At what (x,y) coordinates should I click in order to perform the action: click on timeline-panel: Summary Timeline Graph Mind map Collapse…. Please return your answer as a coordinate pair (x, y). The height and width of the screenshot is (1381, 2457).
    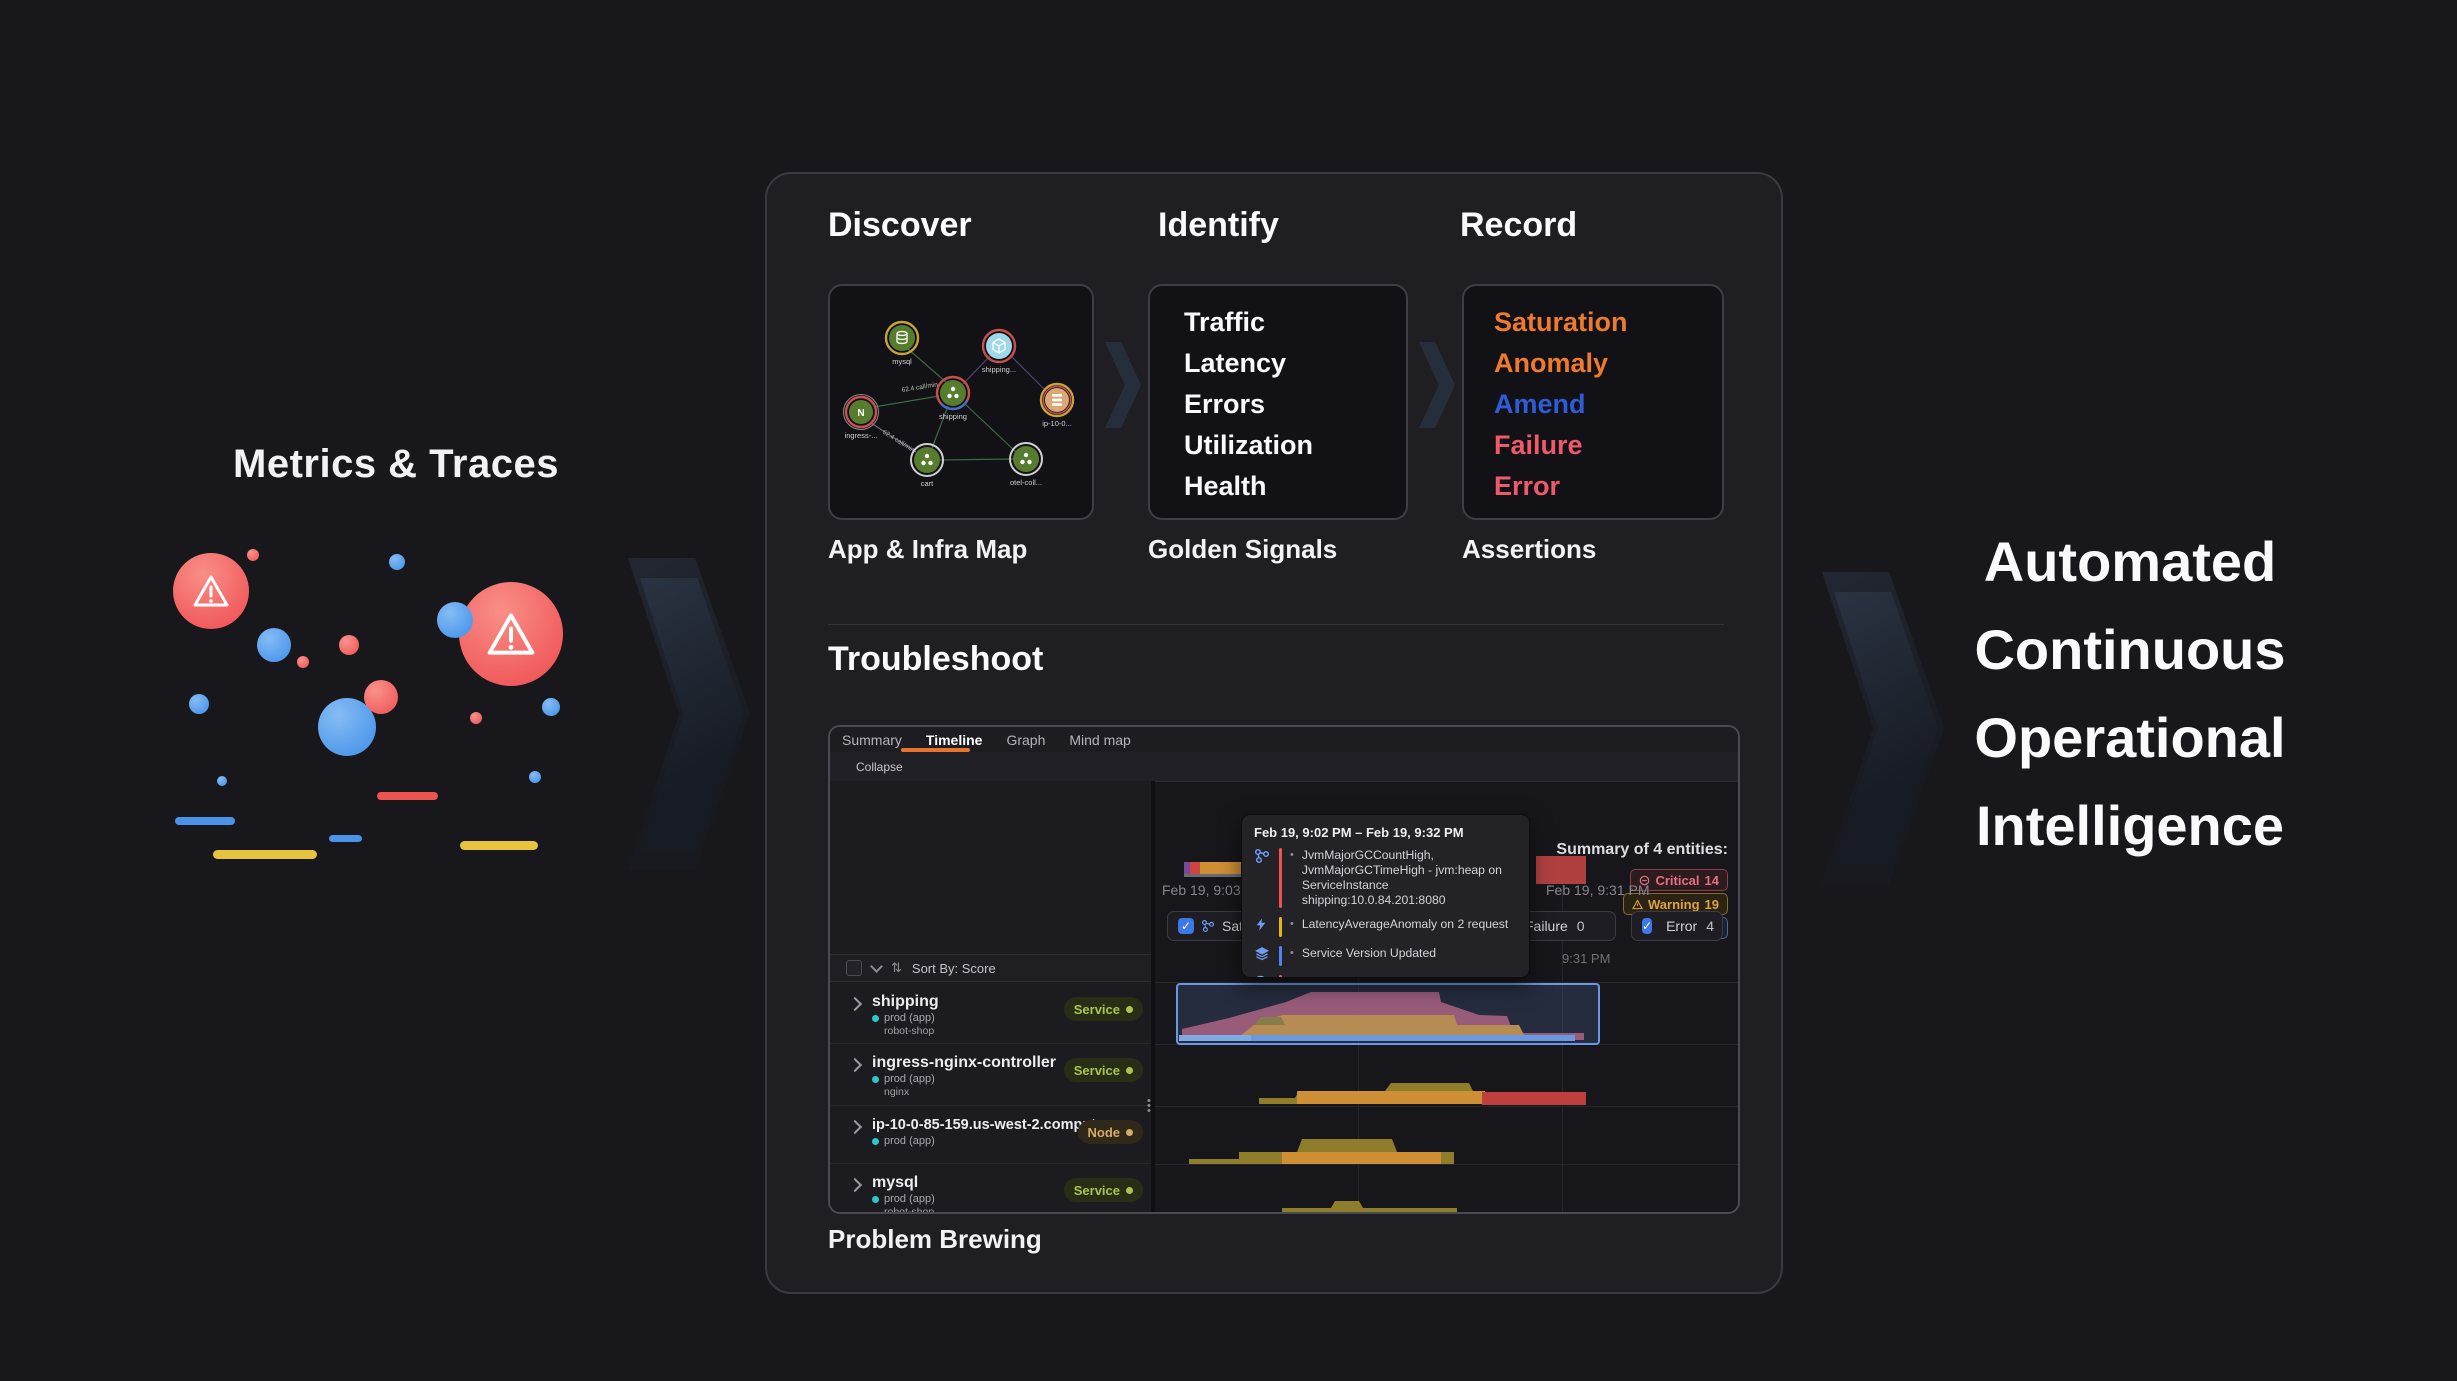
    Looking at the image, I should click on (1284, 969).